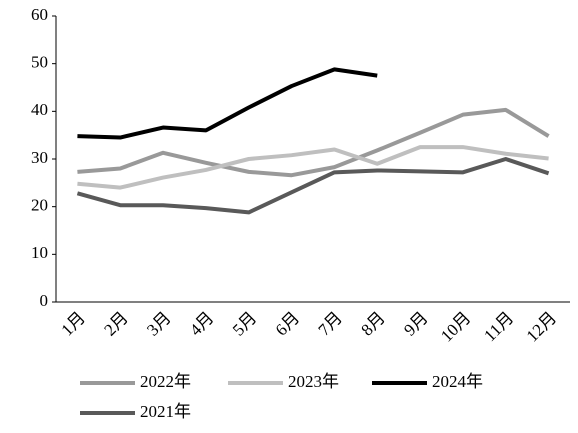 This screenshot has width=578, height=433. What do you see at coordinates (39, 14) in the screenshot?
I see `y-tick-label: 60` at bounding box center [39, 14].